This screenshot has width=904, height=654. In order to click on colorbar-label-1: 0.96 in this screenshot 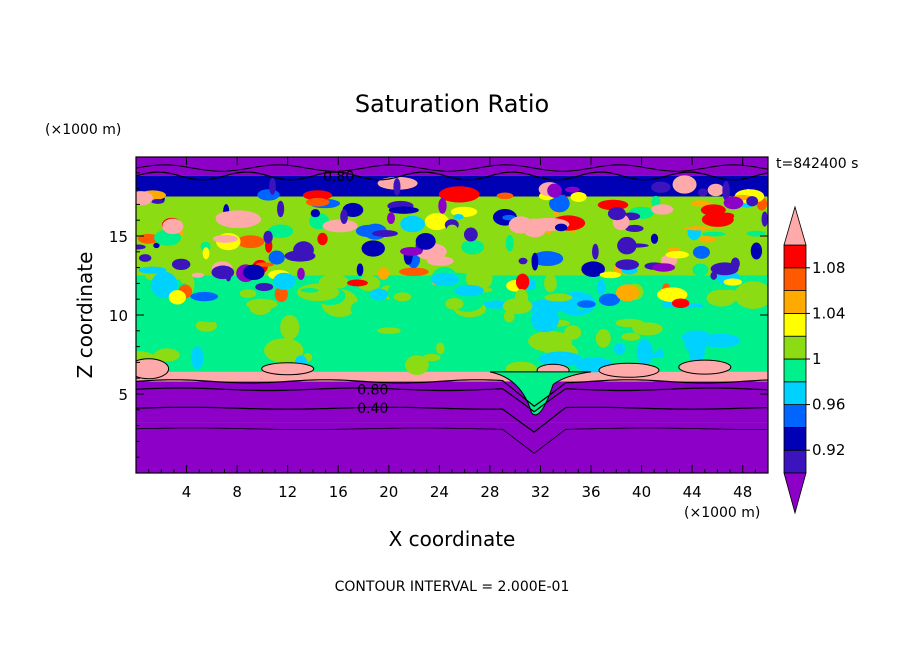, I will do `click(828, 405)`.